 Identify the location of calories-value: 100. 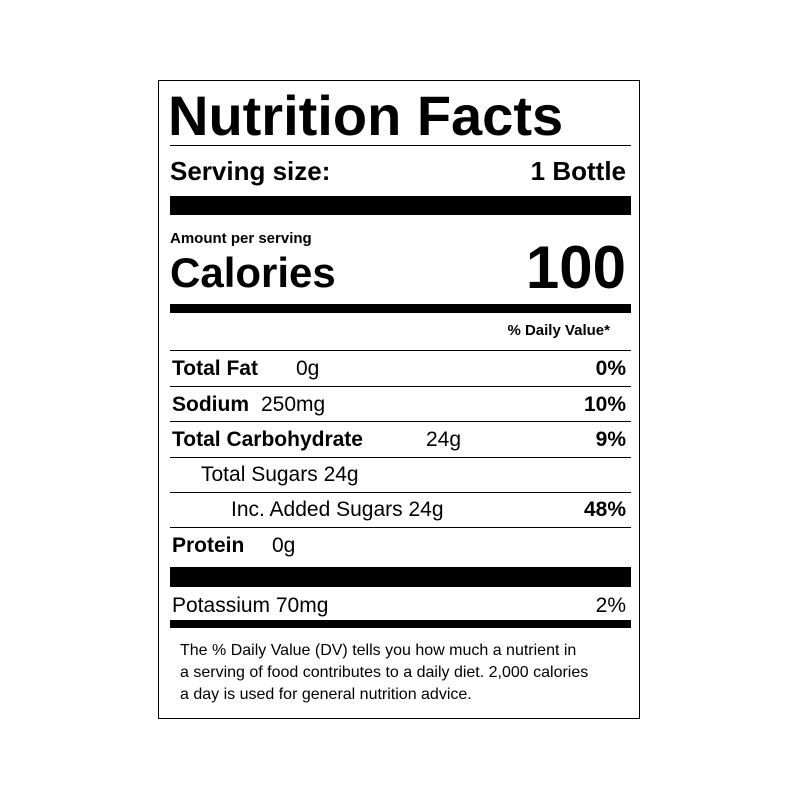
(575, 267).